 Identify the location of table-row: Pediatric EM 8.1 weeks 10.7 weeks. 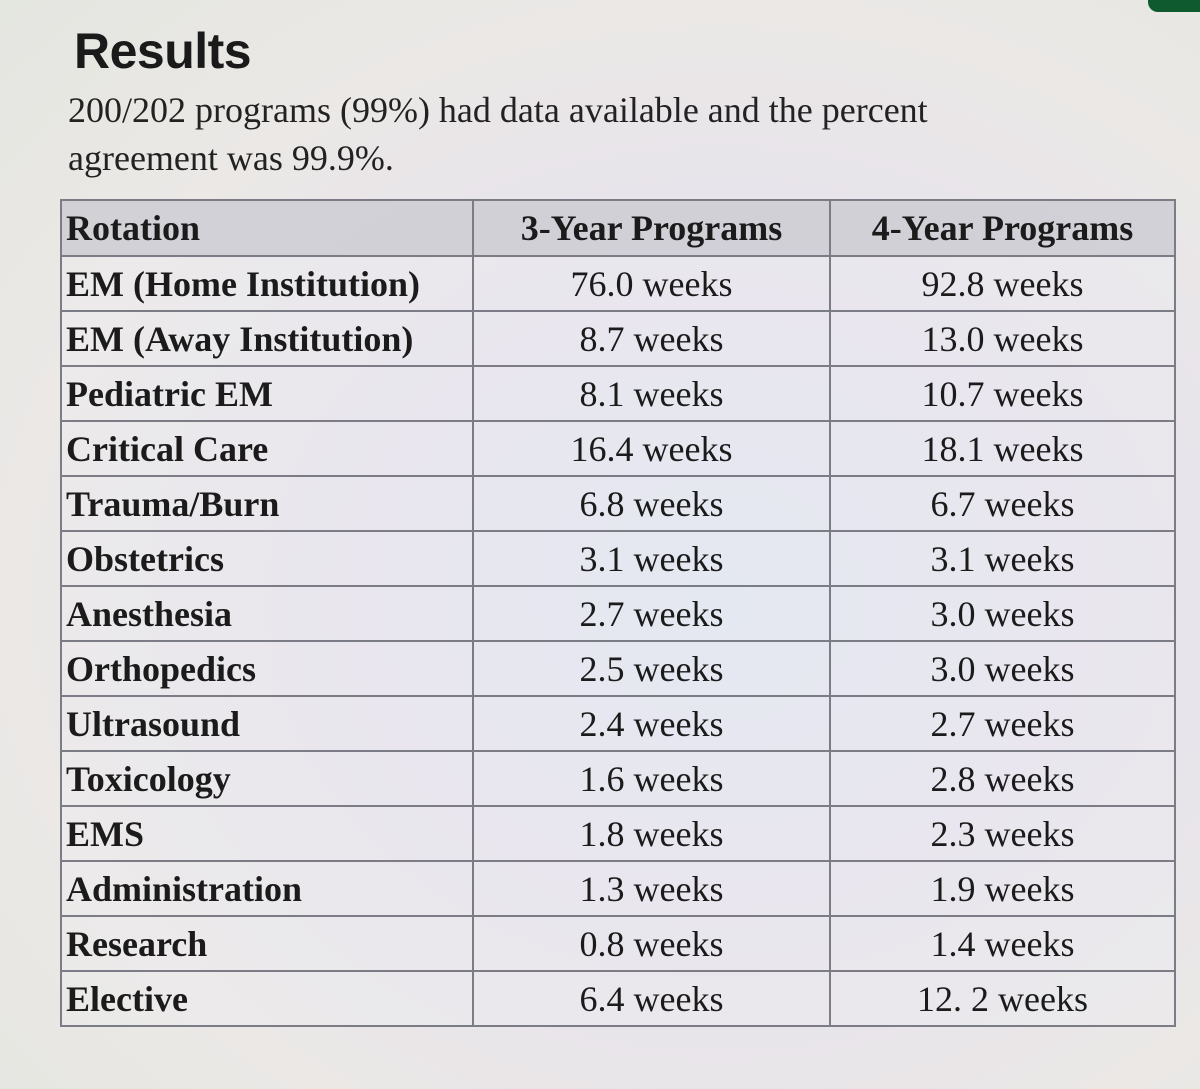
(618, 393).